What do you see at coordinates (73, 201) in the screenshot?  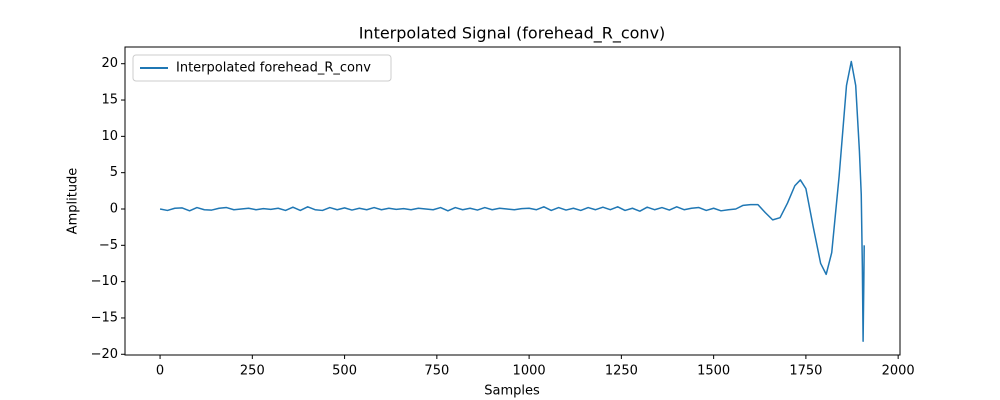 I see `y-axis-label: Amplitude` at bounding box center [73, 201].